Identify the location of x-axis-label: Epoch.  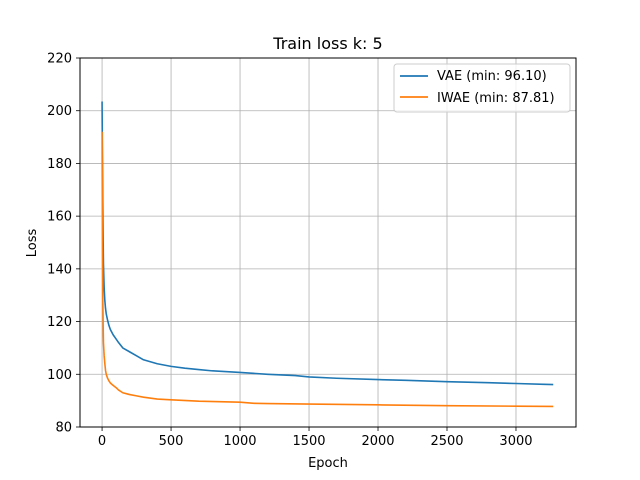
(328, 463).